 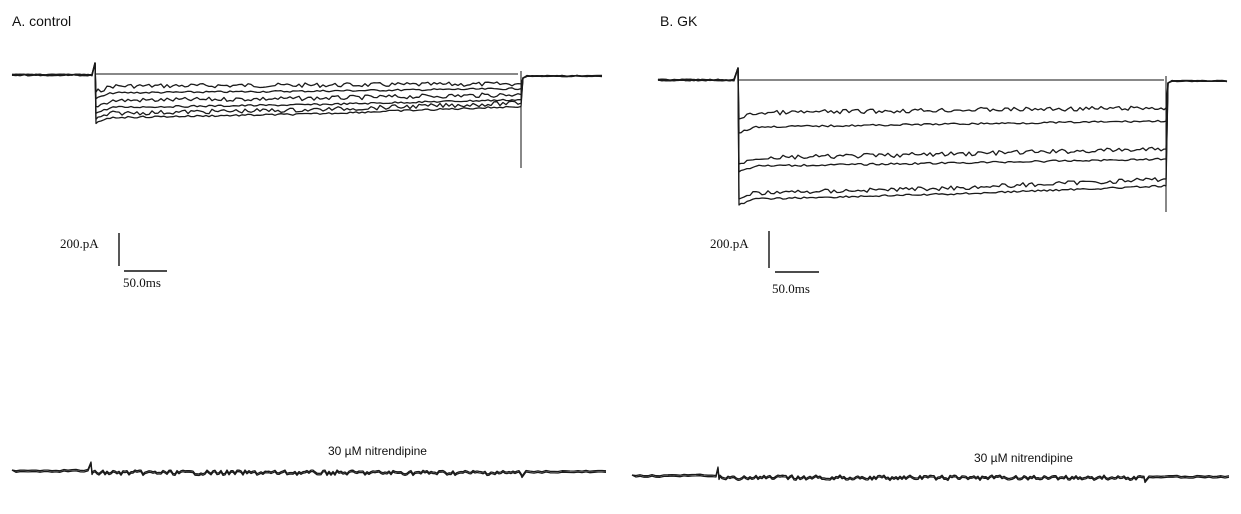 I want to click on panel-b-title: B. GK, so click(x=679, y=21).